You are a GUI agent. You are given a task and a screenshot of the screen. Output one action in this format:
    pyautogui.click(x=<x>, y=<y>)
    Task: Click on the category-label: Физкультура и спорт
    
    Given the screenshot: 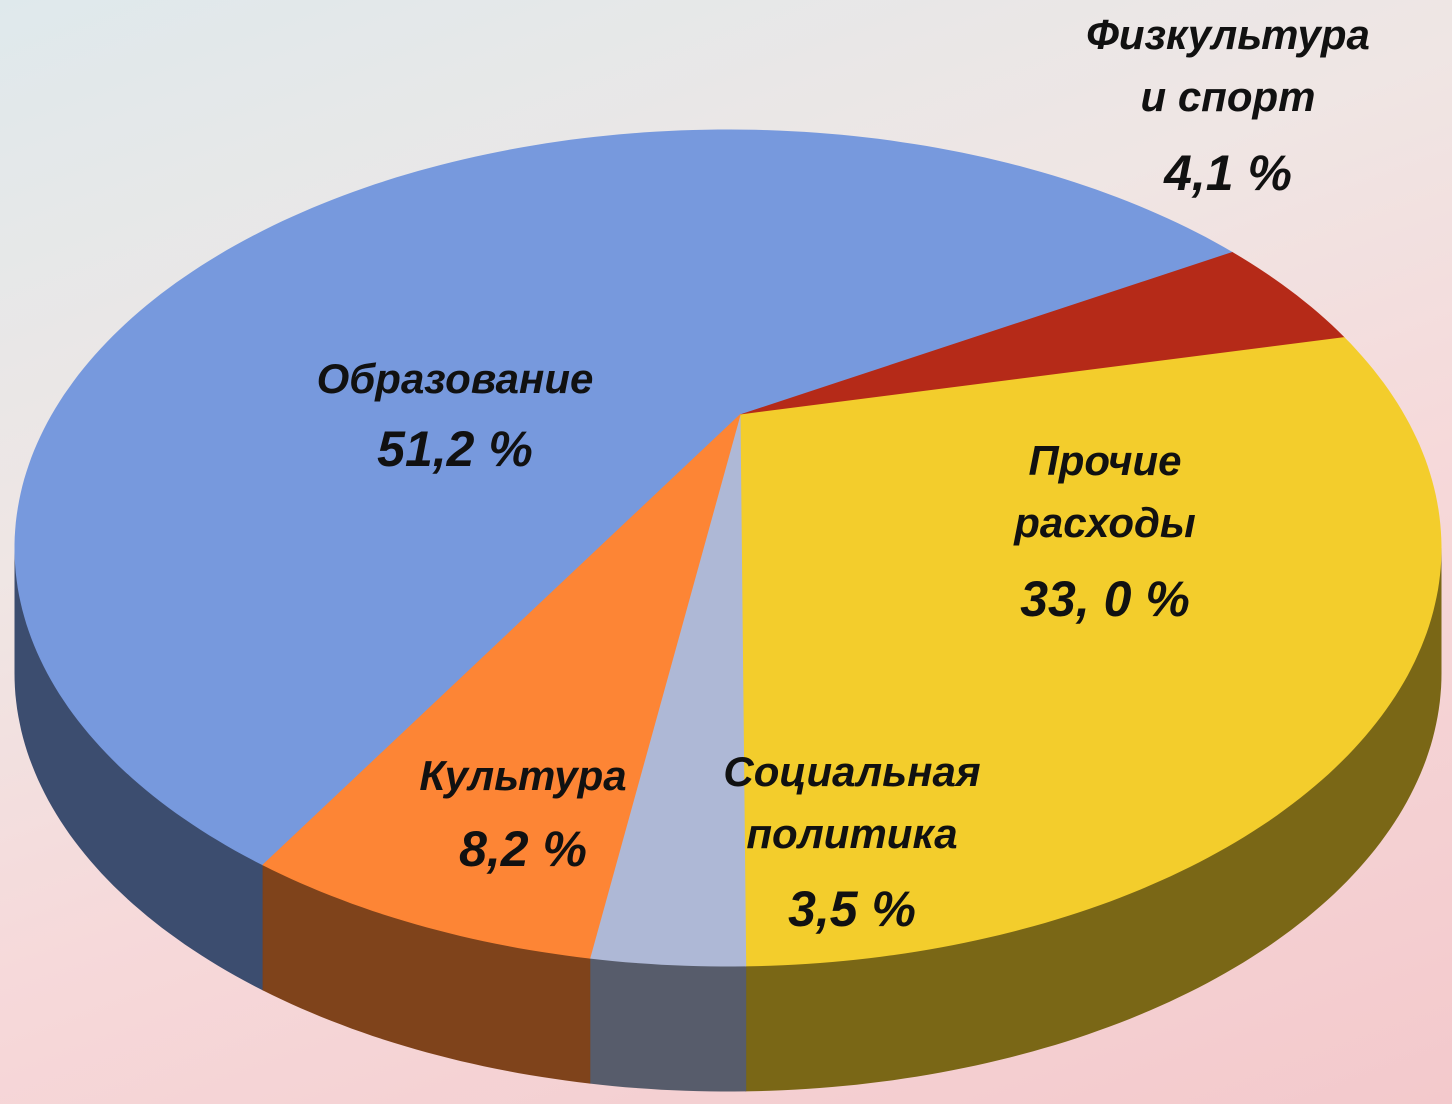 What is the action you would take?
    pyautogui.click(x=1228, y=65)
    